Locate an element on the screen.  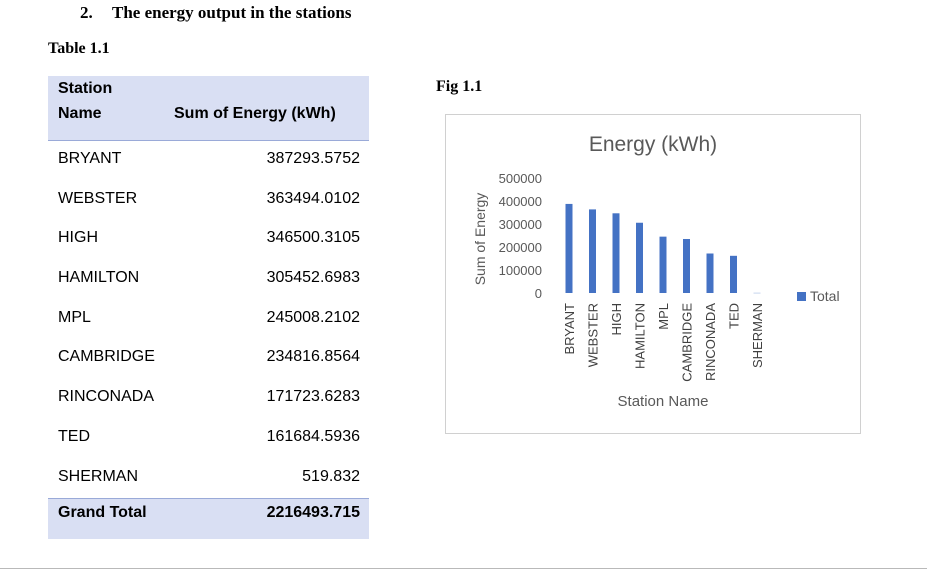
table-header: Station Name Sum of Energy (kWh) is located at coordinates (208, 108).